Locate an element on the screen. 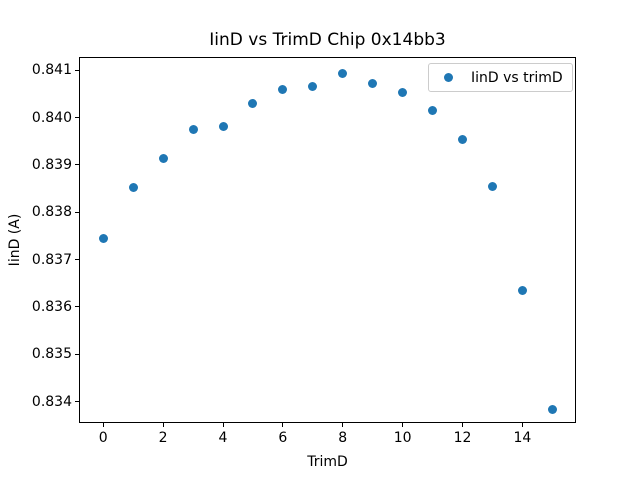  legend-marker-dot-icon is located at coordinates (448, 77).